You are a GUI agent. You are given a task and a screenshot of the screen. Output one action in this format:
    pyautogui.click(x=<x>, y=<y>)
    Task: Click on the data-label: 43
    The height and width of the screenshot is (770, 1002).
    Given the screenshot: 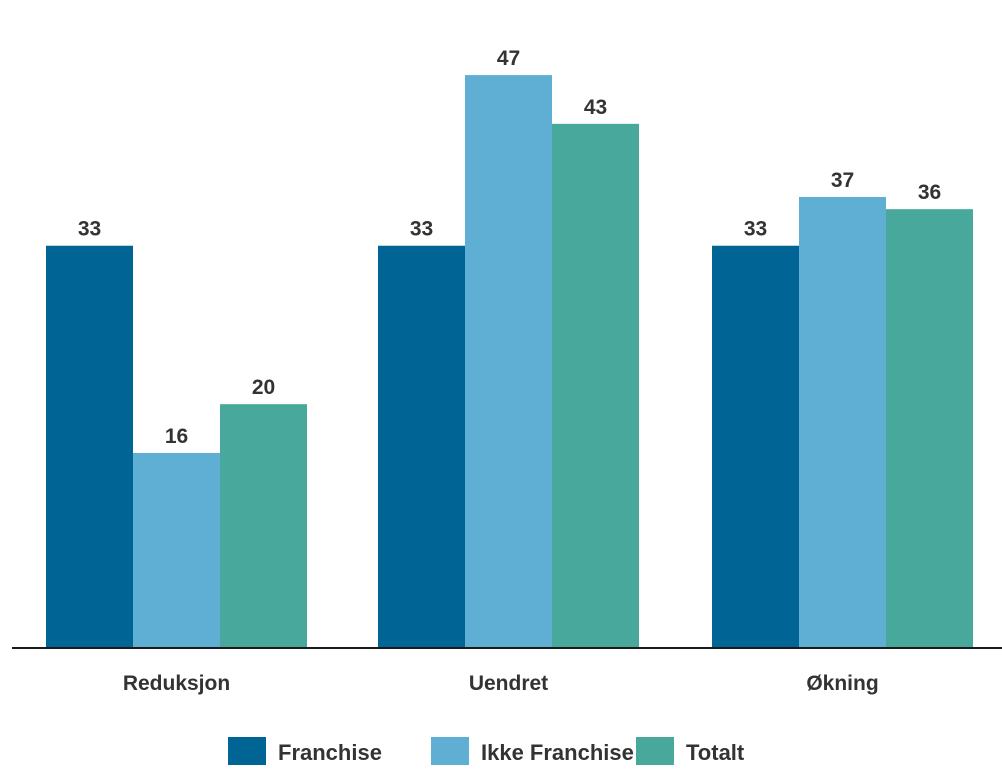 What is the action you would take?
    pyautogui.click(x=595, y=107)
    